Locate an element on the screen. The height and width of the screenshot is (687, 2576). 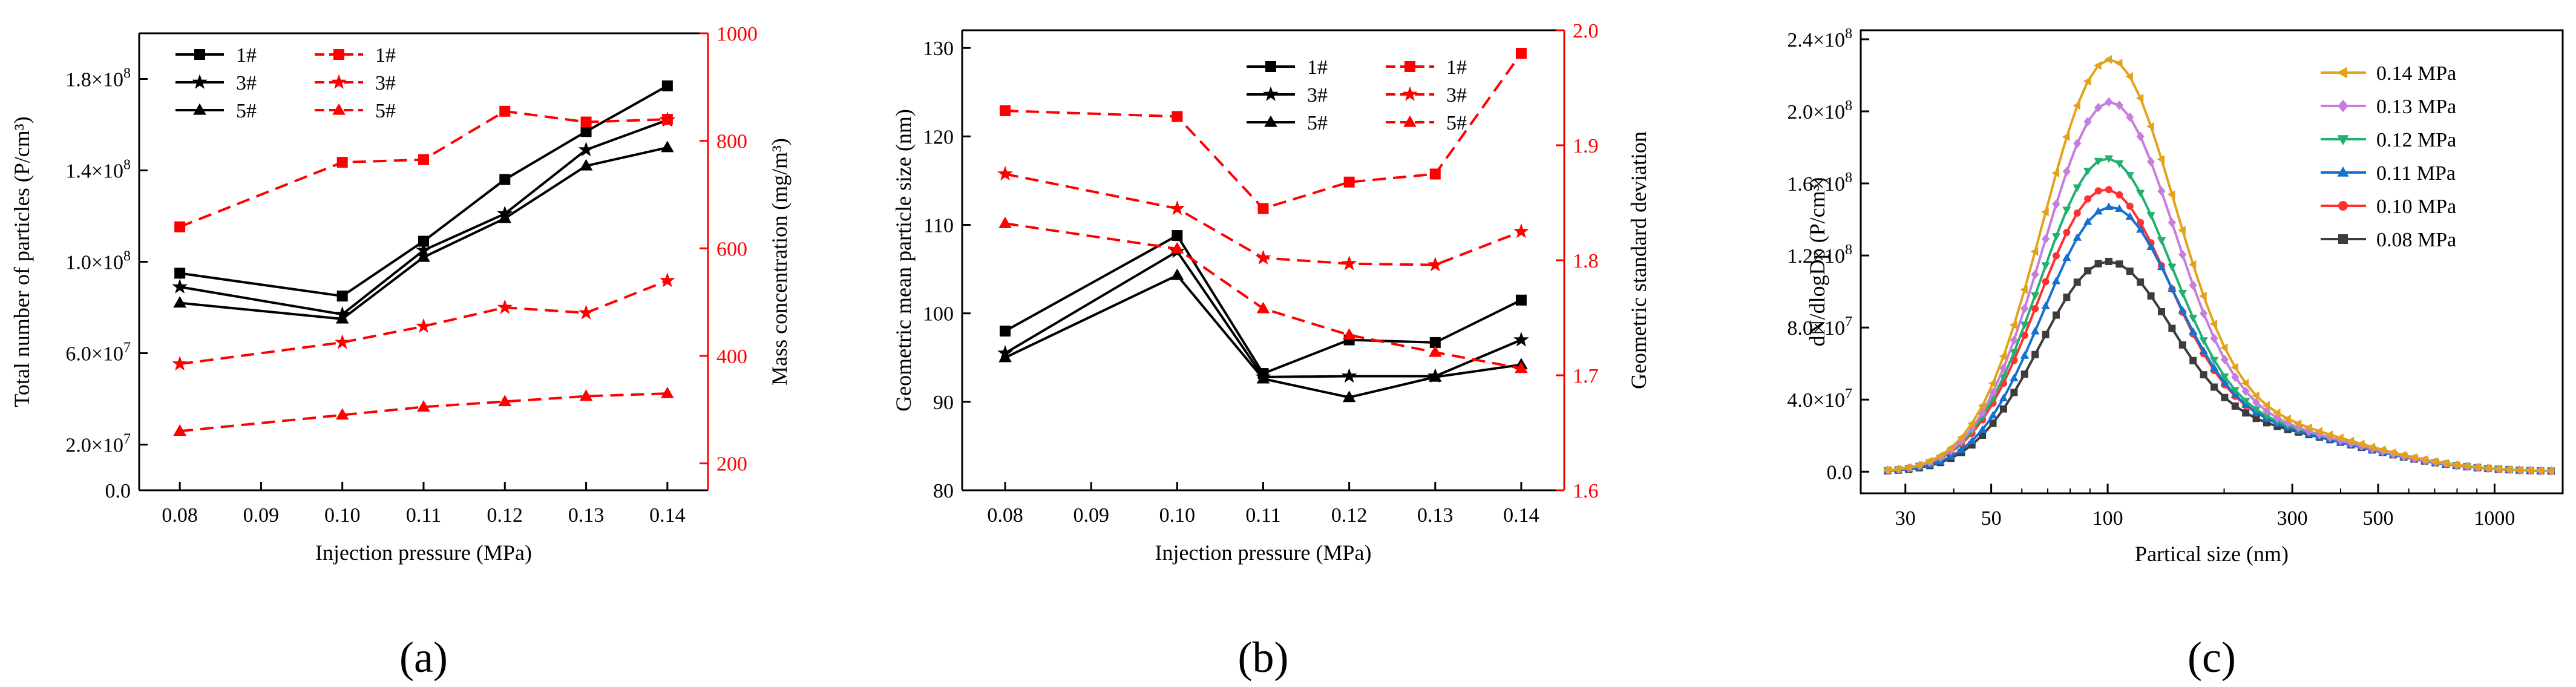
y-tick-label: 1.6×10⁸ is located at coordinates (1819, 183).